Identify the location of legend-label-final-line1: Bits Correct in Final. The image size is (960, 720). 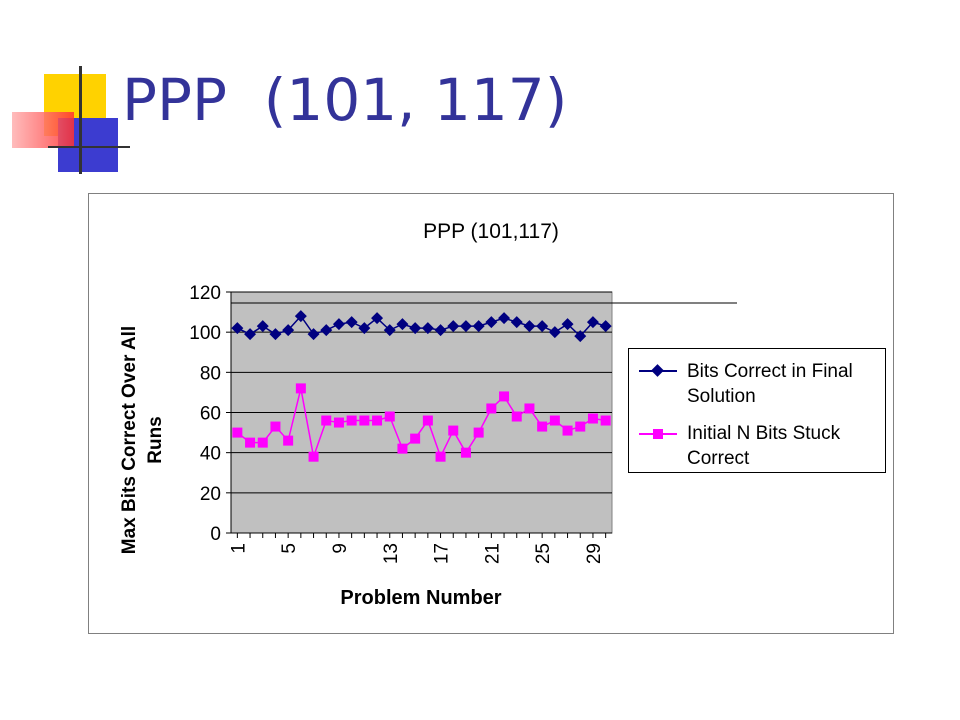
(770, 371).